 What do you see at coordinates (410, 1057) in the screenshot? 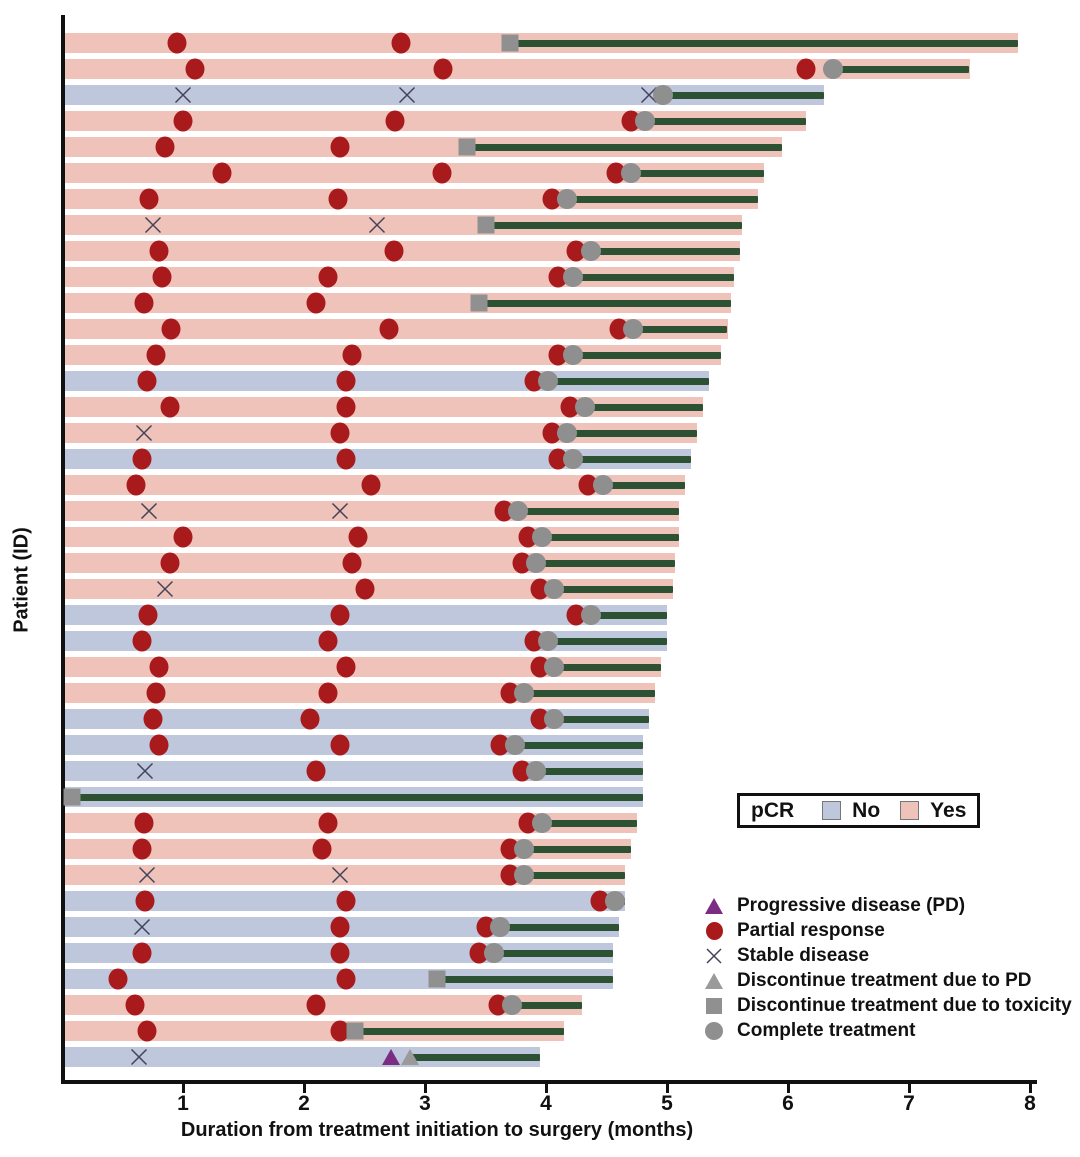
I see `discontinue-pd-marker` at bounding box center [410, 1057].